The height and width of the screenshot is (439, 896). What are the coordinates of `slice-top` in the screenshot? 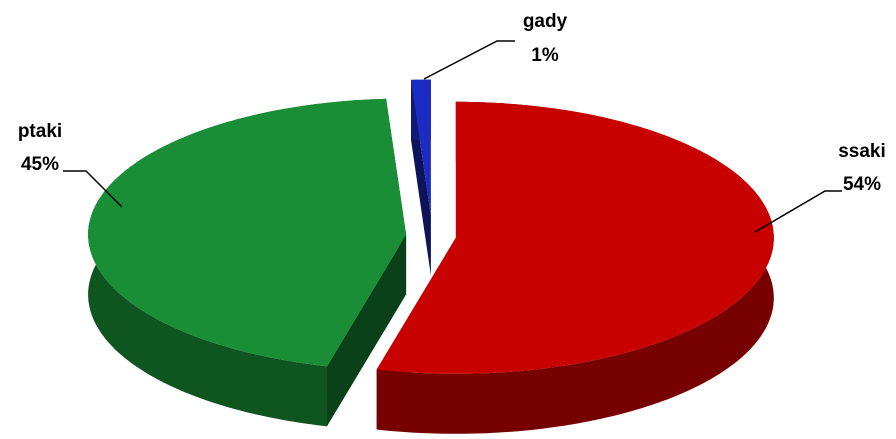 It's located at (421, 147).